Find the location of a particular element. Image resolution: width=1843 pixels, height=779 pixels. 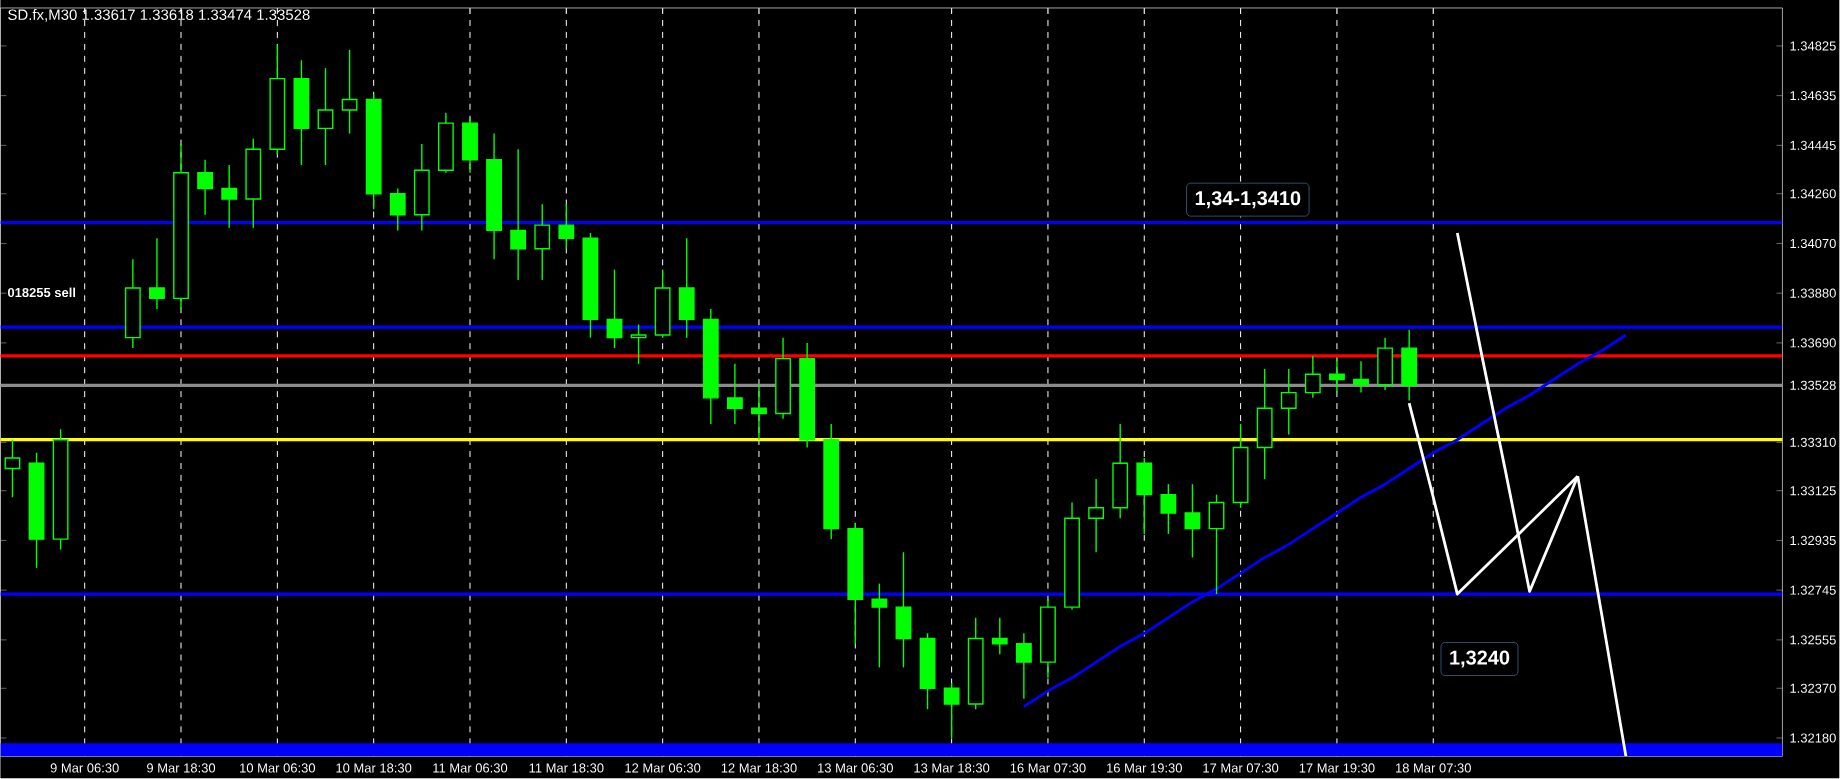

y-tick-label: 1.34635 is located at coordinates (1813, 95).